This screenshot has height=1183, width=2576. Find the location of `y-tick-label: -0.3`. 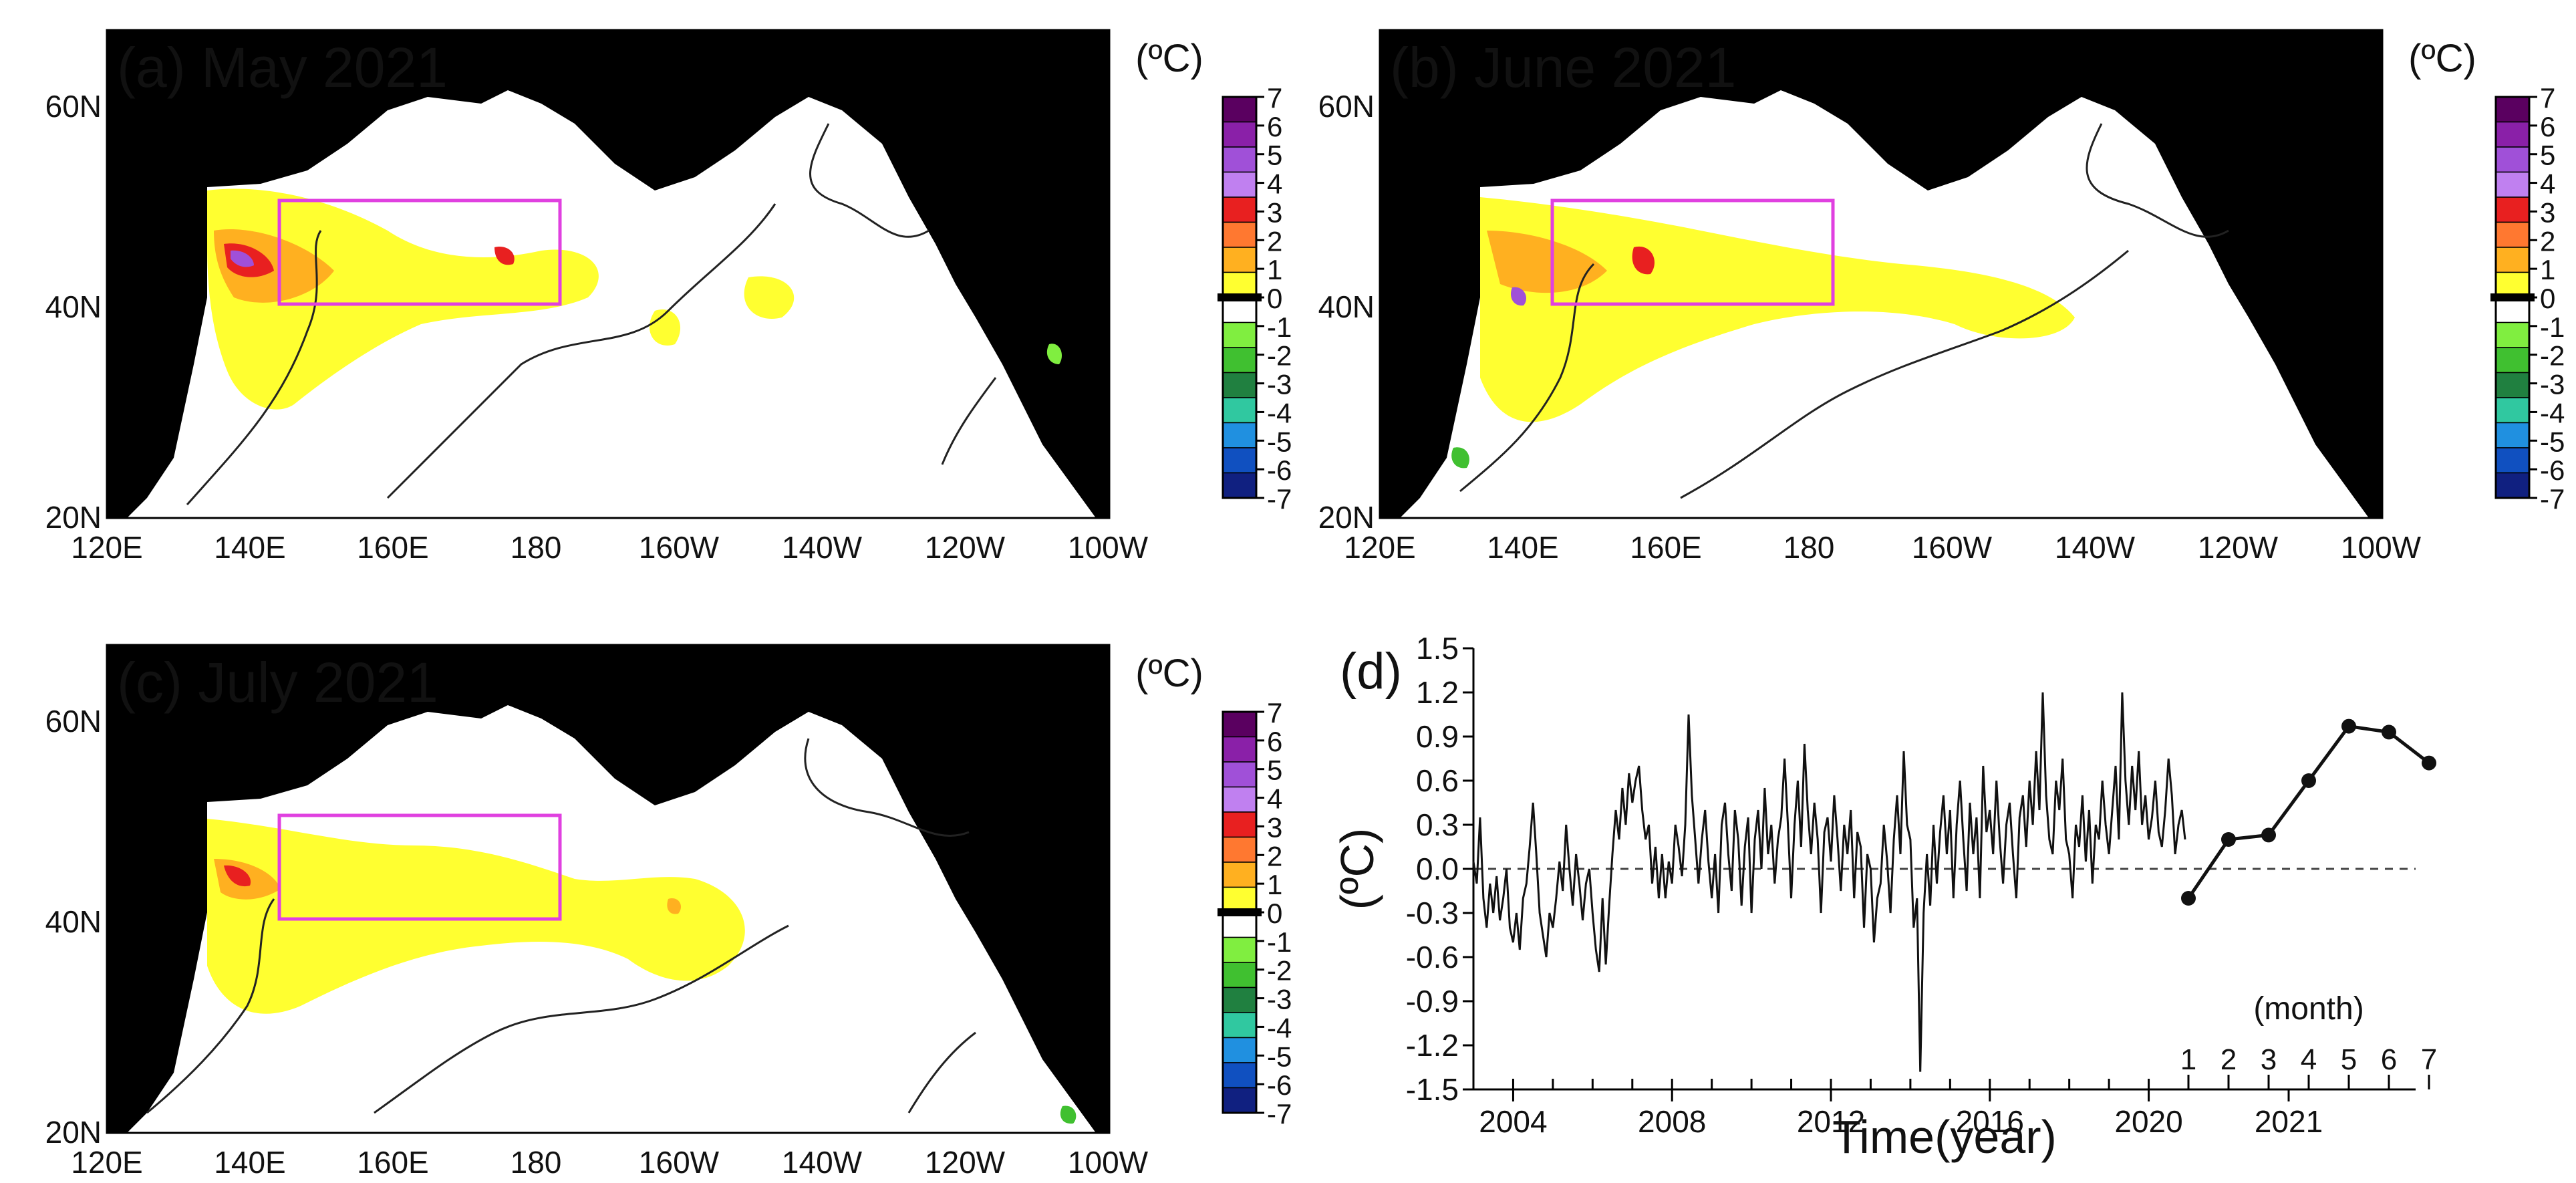

y-tick-label: -0.3 is located at coordinates (1432, 913).